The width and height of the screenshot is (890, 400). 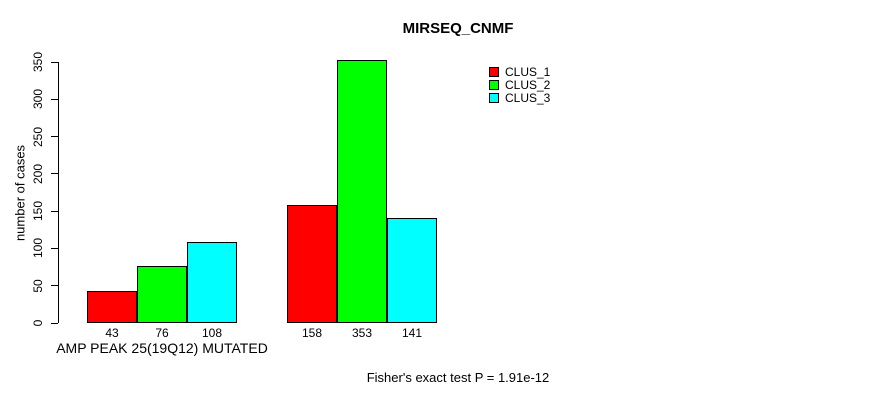 What do you see at coordinates (458, 28) in the screenshot?
I see `chart-title: MIRSEQ_CNMF` at bounding box center [458, 28].